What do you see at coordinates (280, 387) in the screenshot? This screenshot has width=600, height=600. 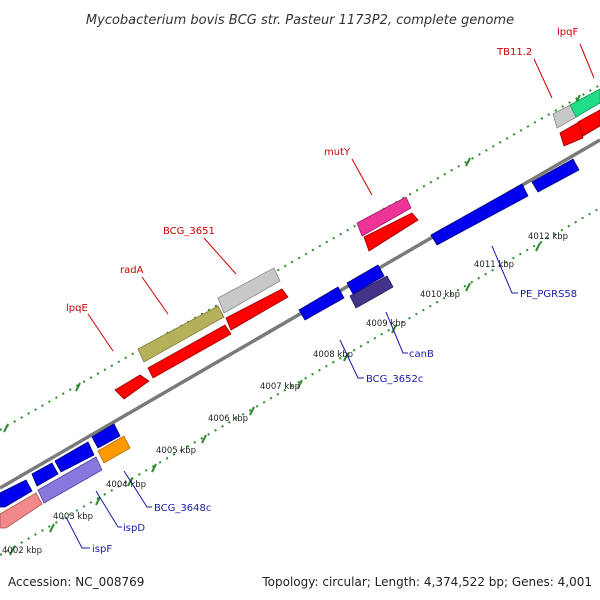 I see `tick-label: 4007 kbp` at bounding box center [280, 387].